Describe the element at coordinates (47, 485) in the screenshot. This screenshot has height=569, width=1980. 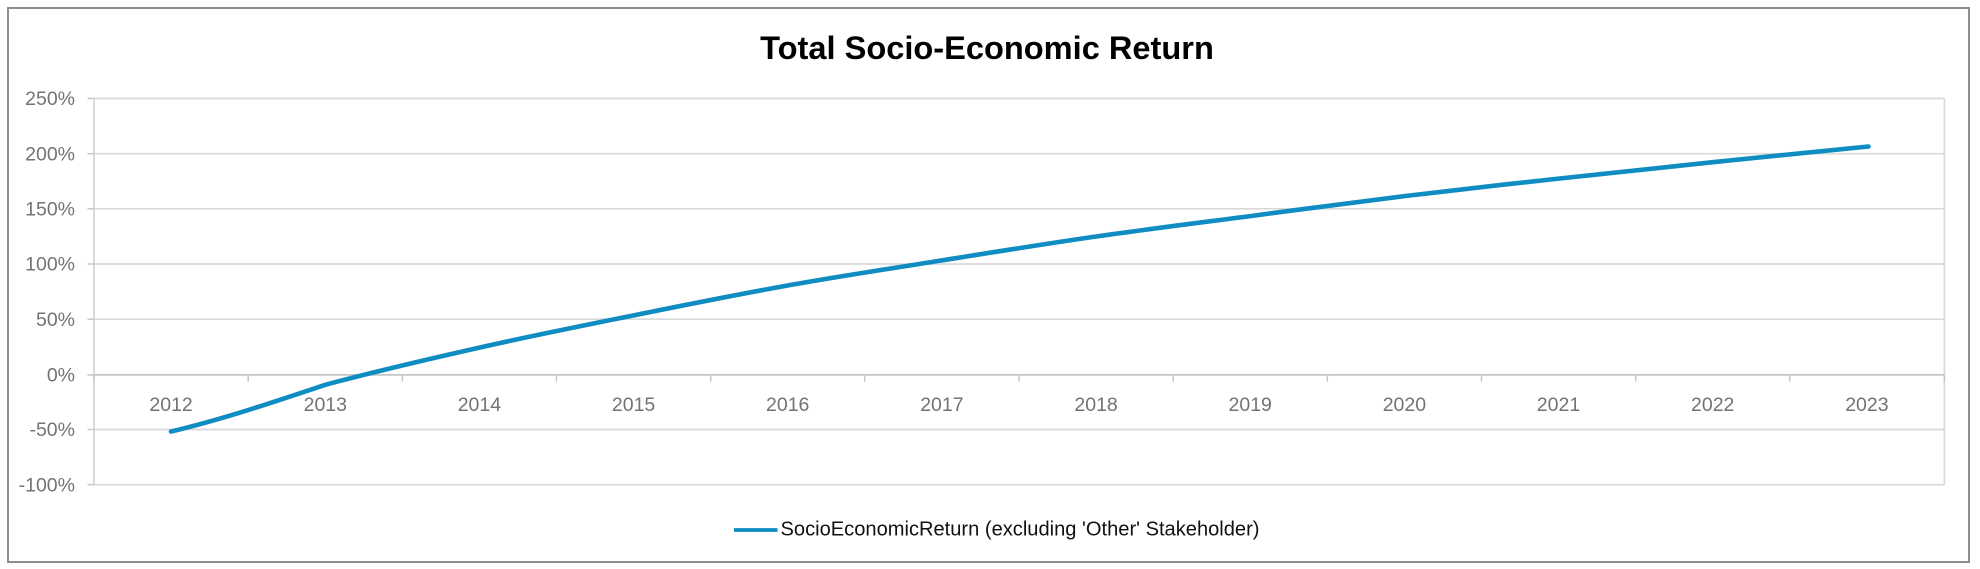
I see `svg-text: -100%` at that location.